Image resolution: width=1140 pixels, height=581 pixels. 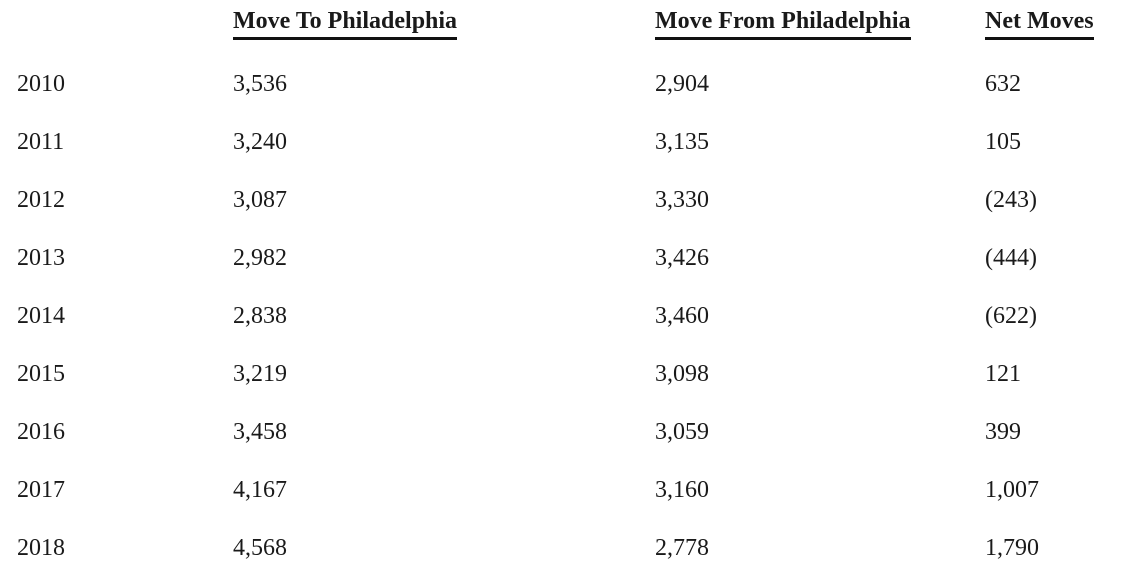 I want to click on table-row: 2012 3,087 3,330 (243), so click(x=570, y=200).